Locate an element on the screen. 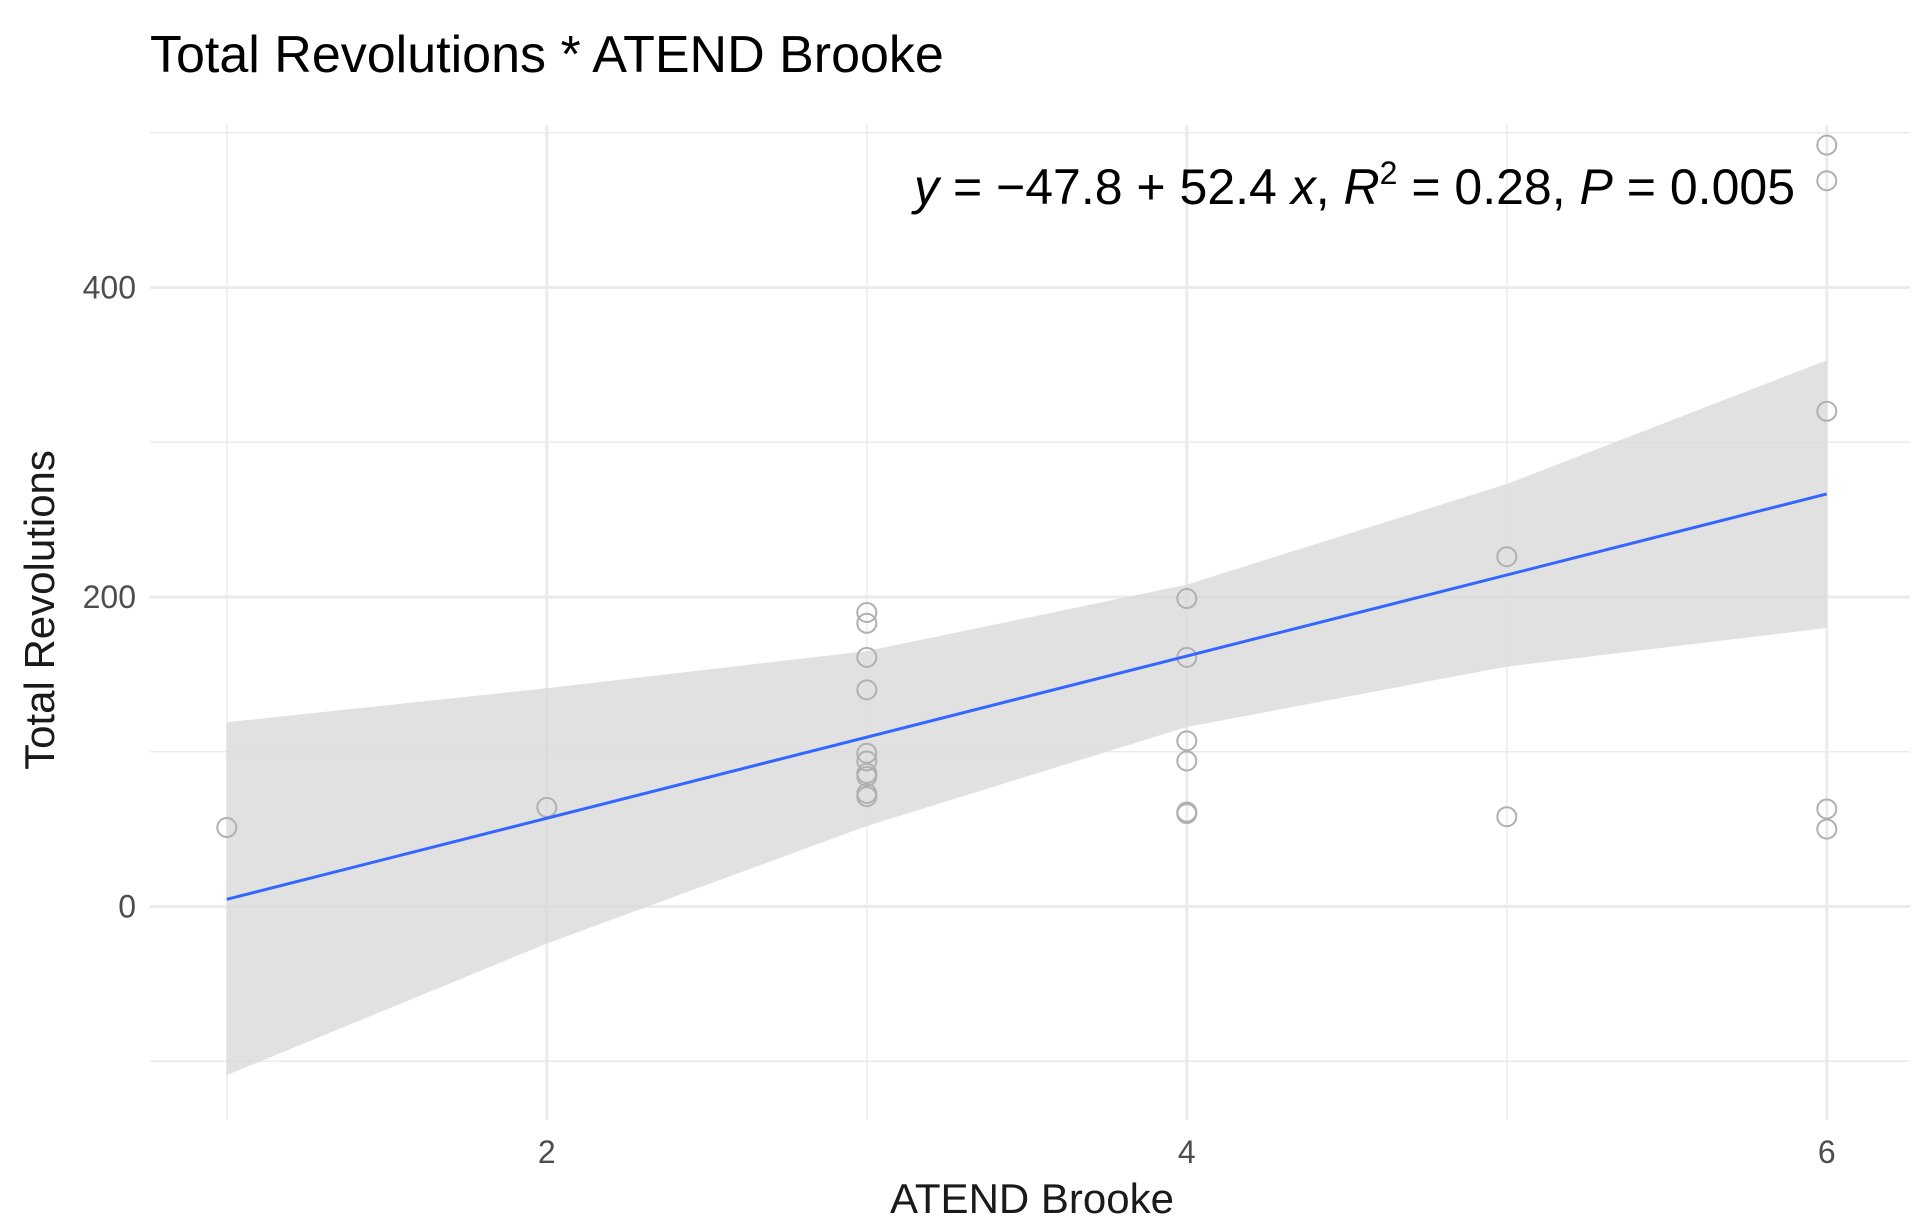 The height and width of the screenshot is (1230, 1931). y-axis-title: Total Revolutions is located at coordinates (39, 610).